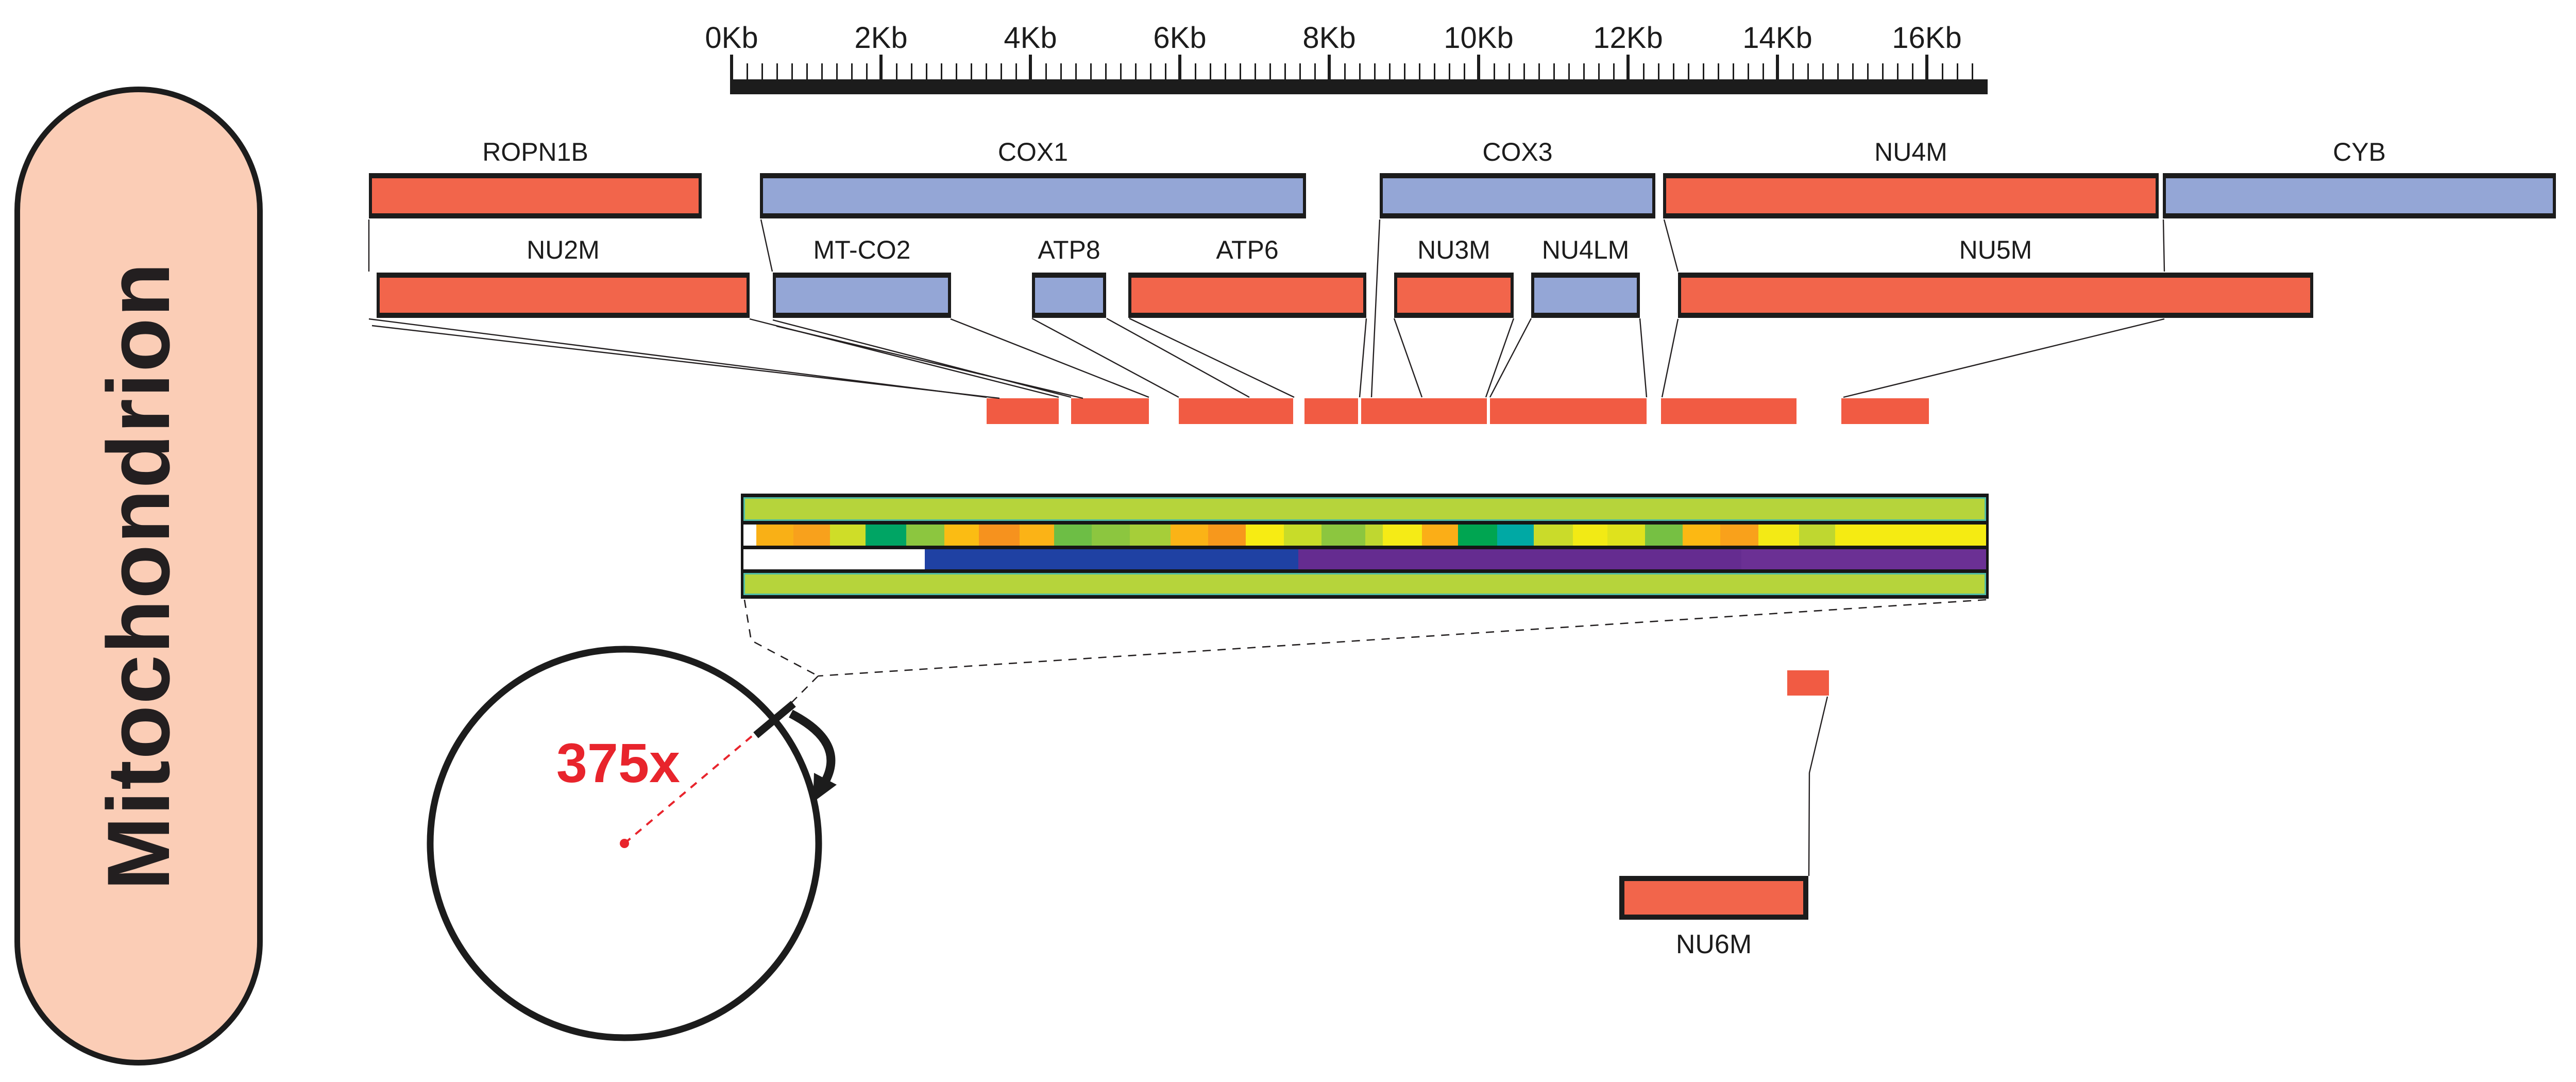  What do you see at coordinates (1033, 196) in the screenshot?
I see `gene-box-cox1` at bounding box center [1033, 196].